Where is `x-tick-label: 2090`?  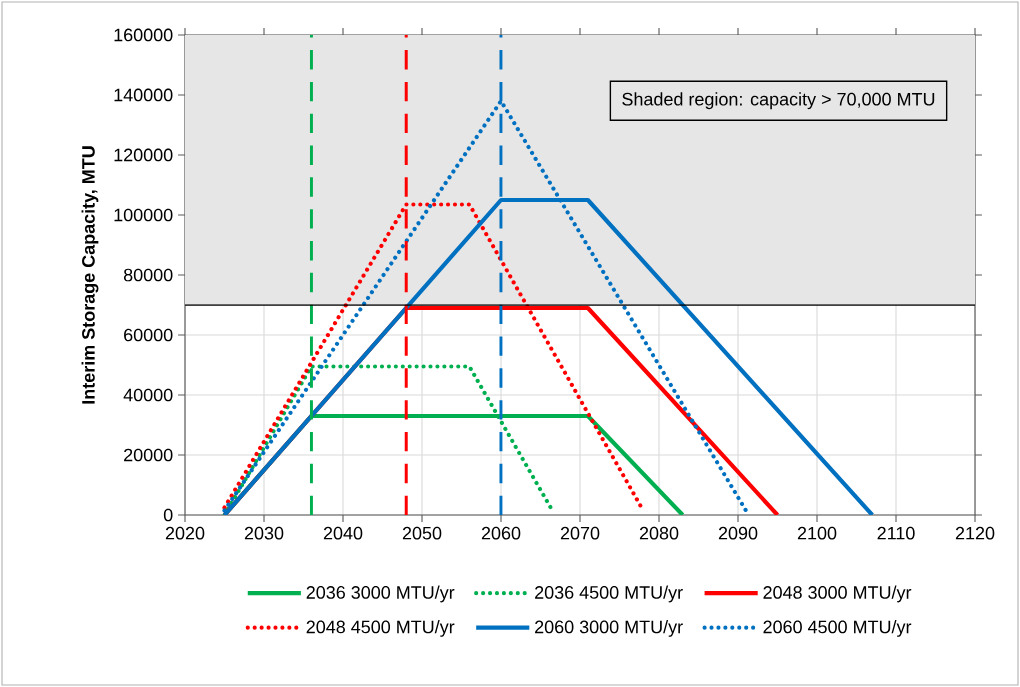 x-tick-label: 2090 is located at coordinates (738, 533).